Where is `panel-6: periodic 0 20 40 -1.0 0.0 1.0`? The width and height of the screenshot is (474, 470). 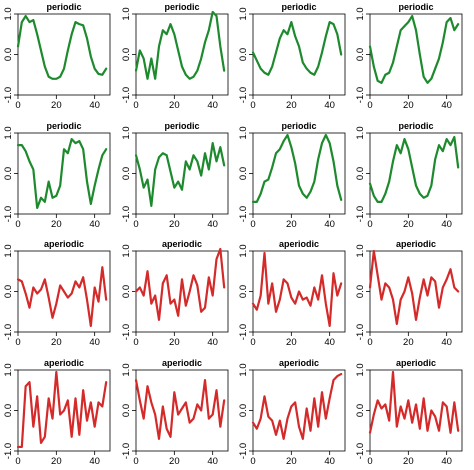 panel-6: periodic 0 20 40 -1.0 0.0 1.0 is located at coordinates (175, 175).